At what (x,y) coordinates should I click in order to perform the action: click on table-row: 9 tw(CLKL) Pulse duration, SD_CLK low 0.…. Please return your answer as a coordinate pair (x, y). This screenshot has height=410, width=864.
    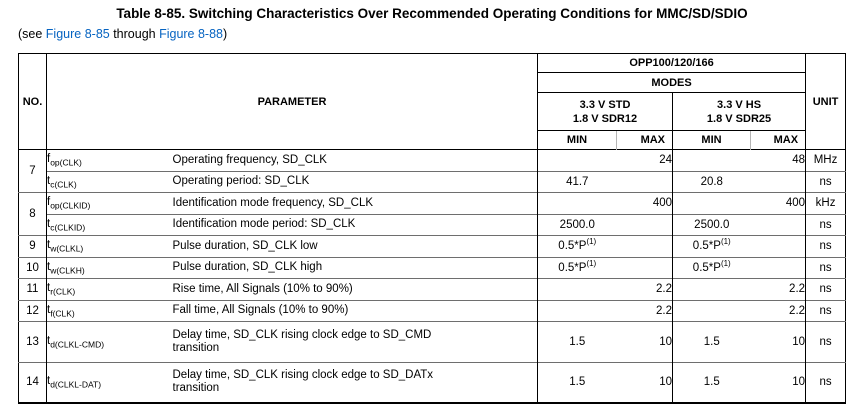
    Looking at the image, I should click on (432, 246).